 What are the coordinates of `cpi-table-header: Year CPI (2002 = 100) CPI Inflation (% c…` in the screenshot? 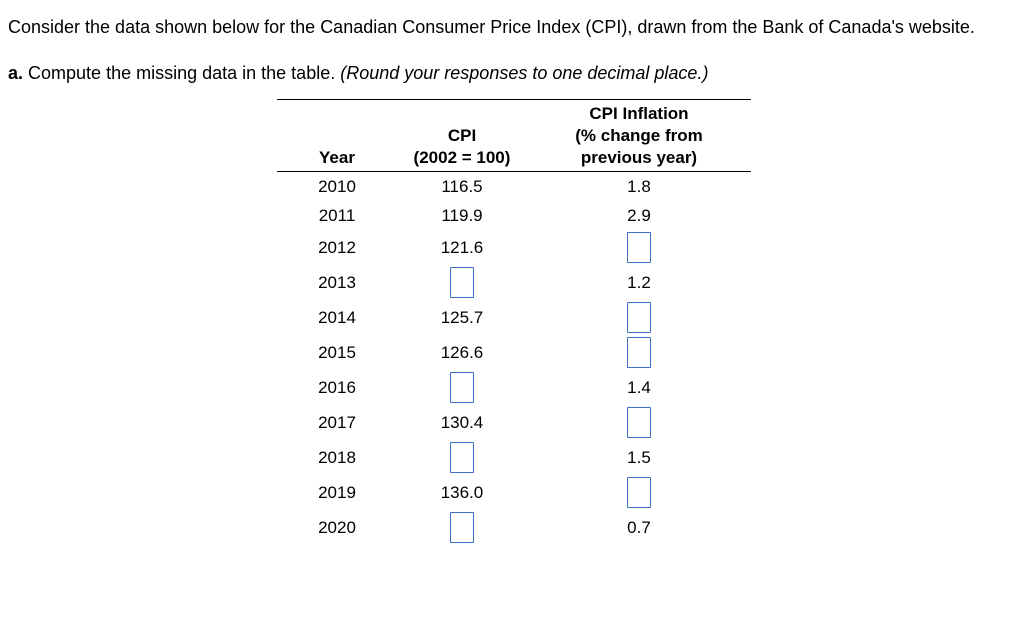 It's located at (514, 135).